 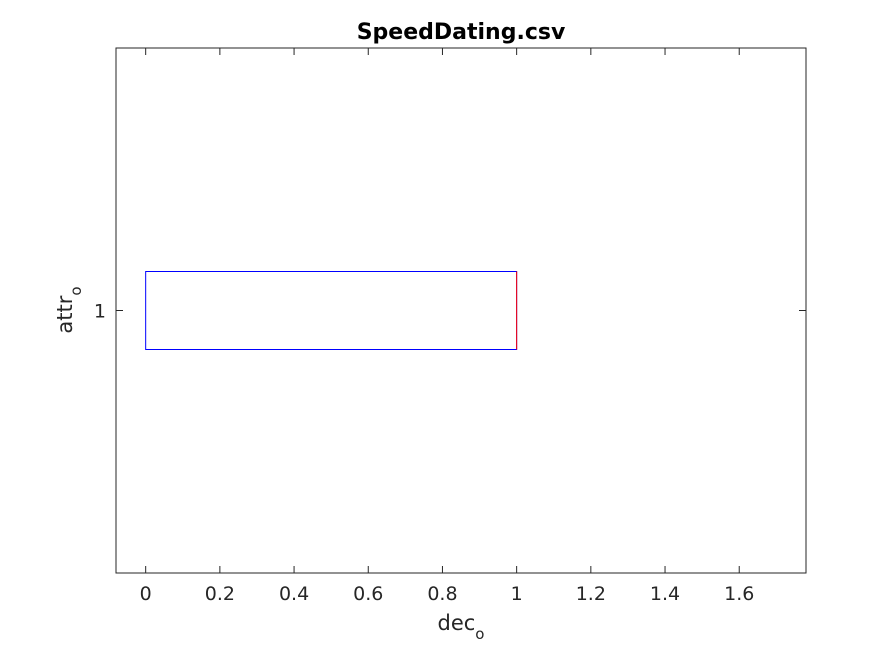 I want to click on x-axis-label: deco, so click(x=461, y=627).